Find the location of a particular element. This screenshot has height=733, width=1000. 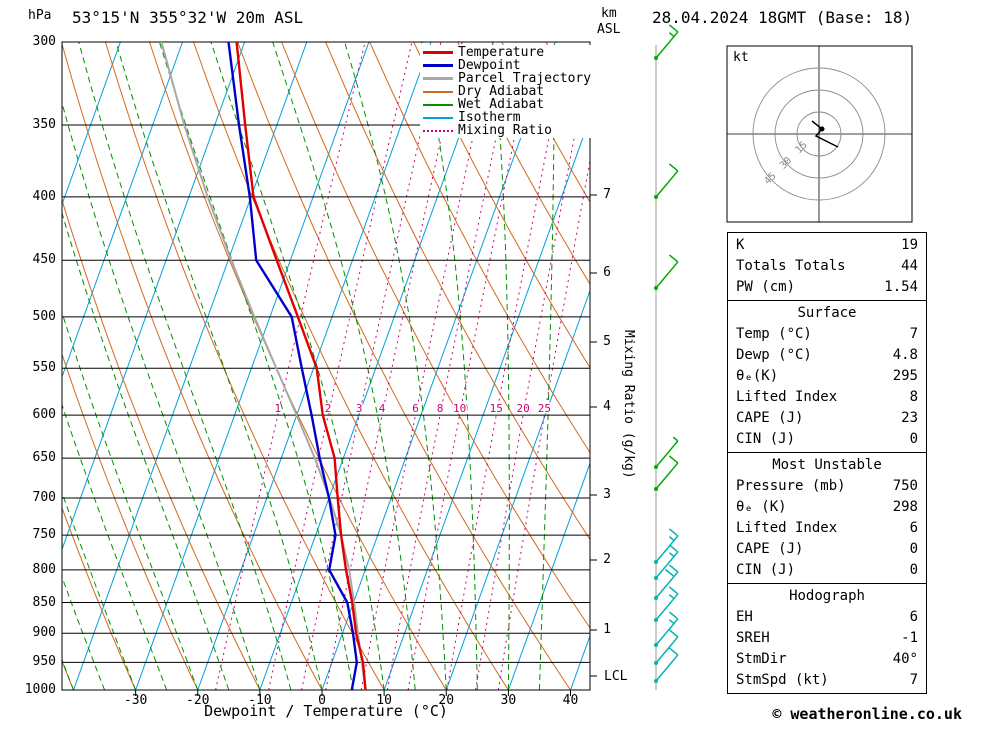

isotherm-line is located at coordinates (548, 575).